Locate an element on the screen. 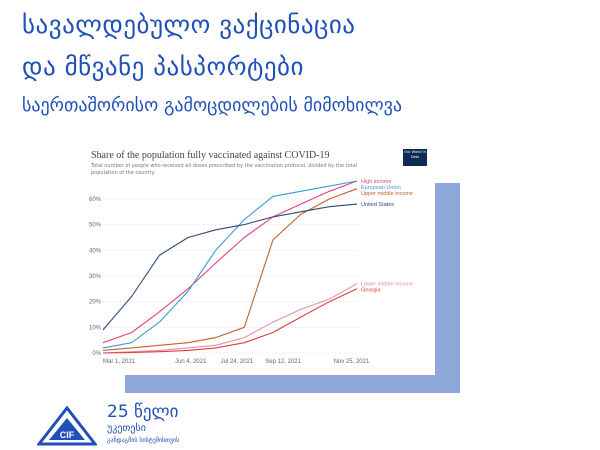  legend-label: Lower middle income is located at coordinates (387, 285).